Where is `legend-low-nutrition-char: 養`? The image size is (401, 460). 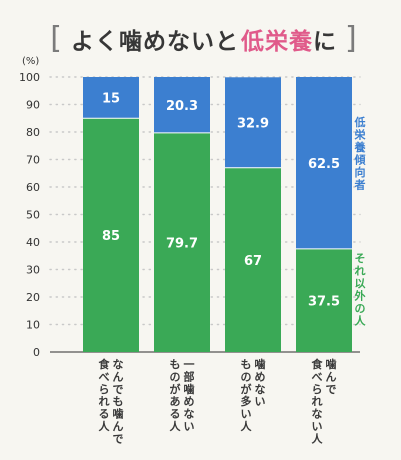 legend-low-nutrition-char: 養 is located at coordinates (360, 147).